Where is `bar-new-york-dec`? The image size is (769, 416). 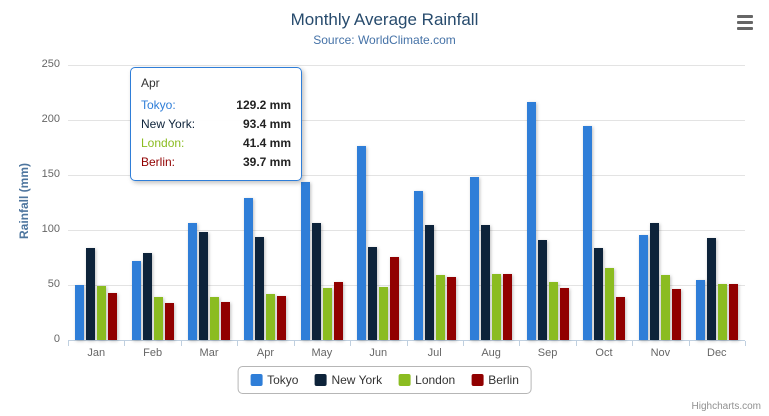
bar-new-york-dec is located at coordinates (711, 289).